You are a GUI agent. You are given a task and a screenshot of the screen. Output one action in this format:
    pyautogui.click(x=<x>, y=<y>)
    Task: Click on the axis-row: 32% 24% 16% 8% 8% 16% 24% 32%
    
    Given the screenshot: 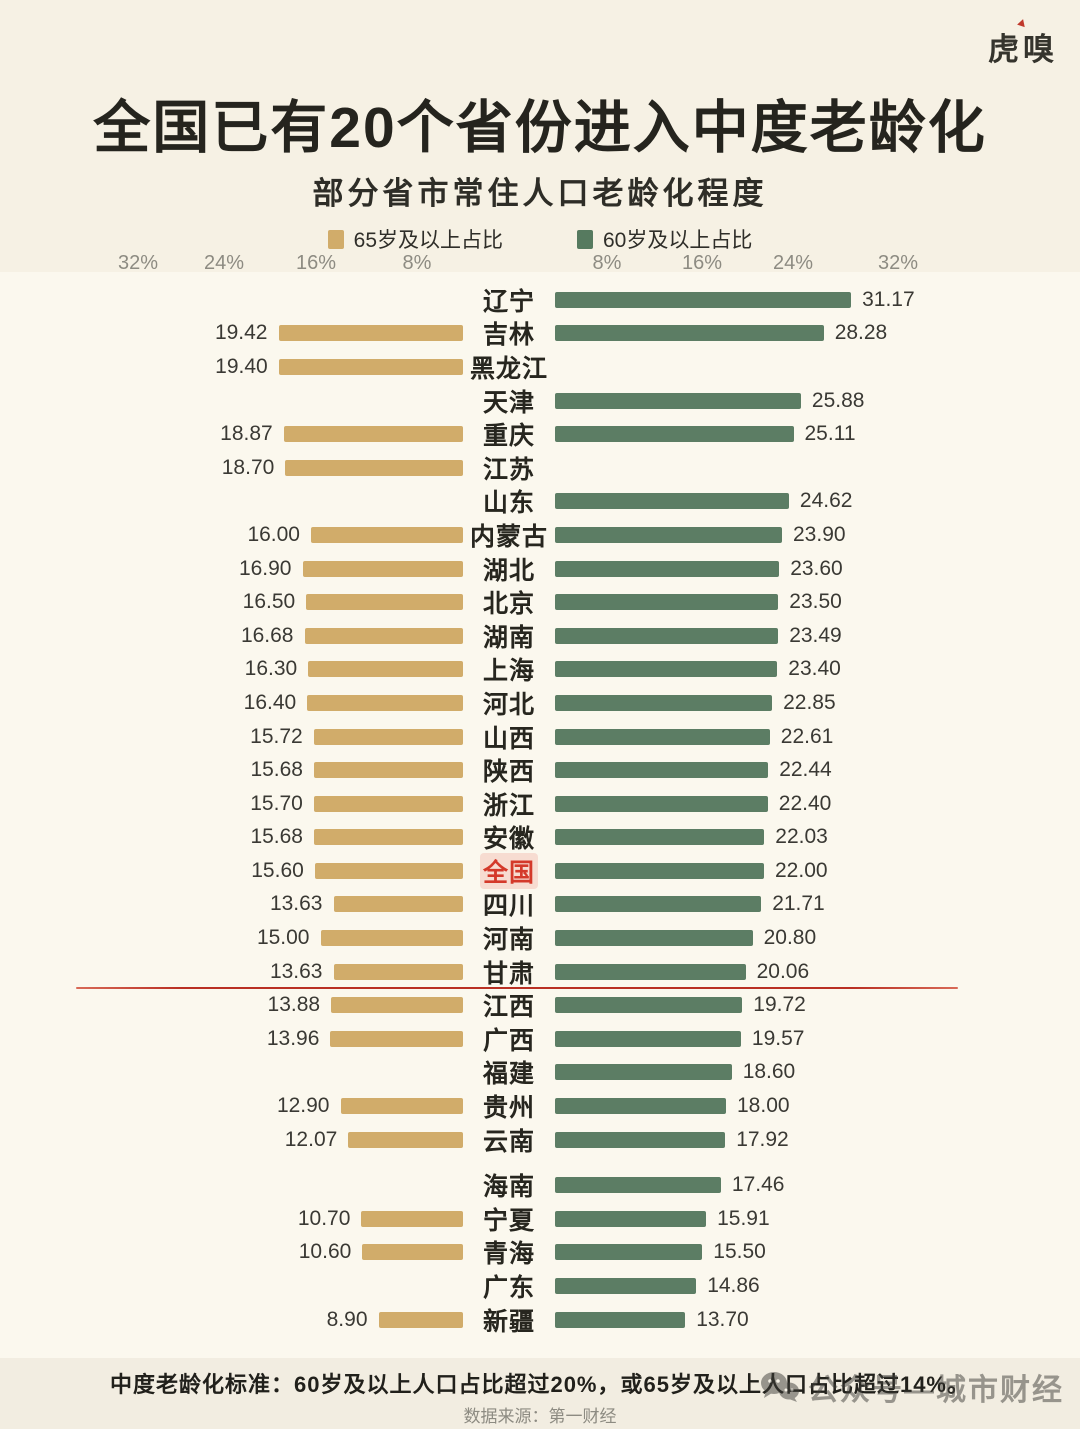 What is the action you would take?
    pyautogui.click(x=540, y=264)
    